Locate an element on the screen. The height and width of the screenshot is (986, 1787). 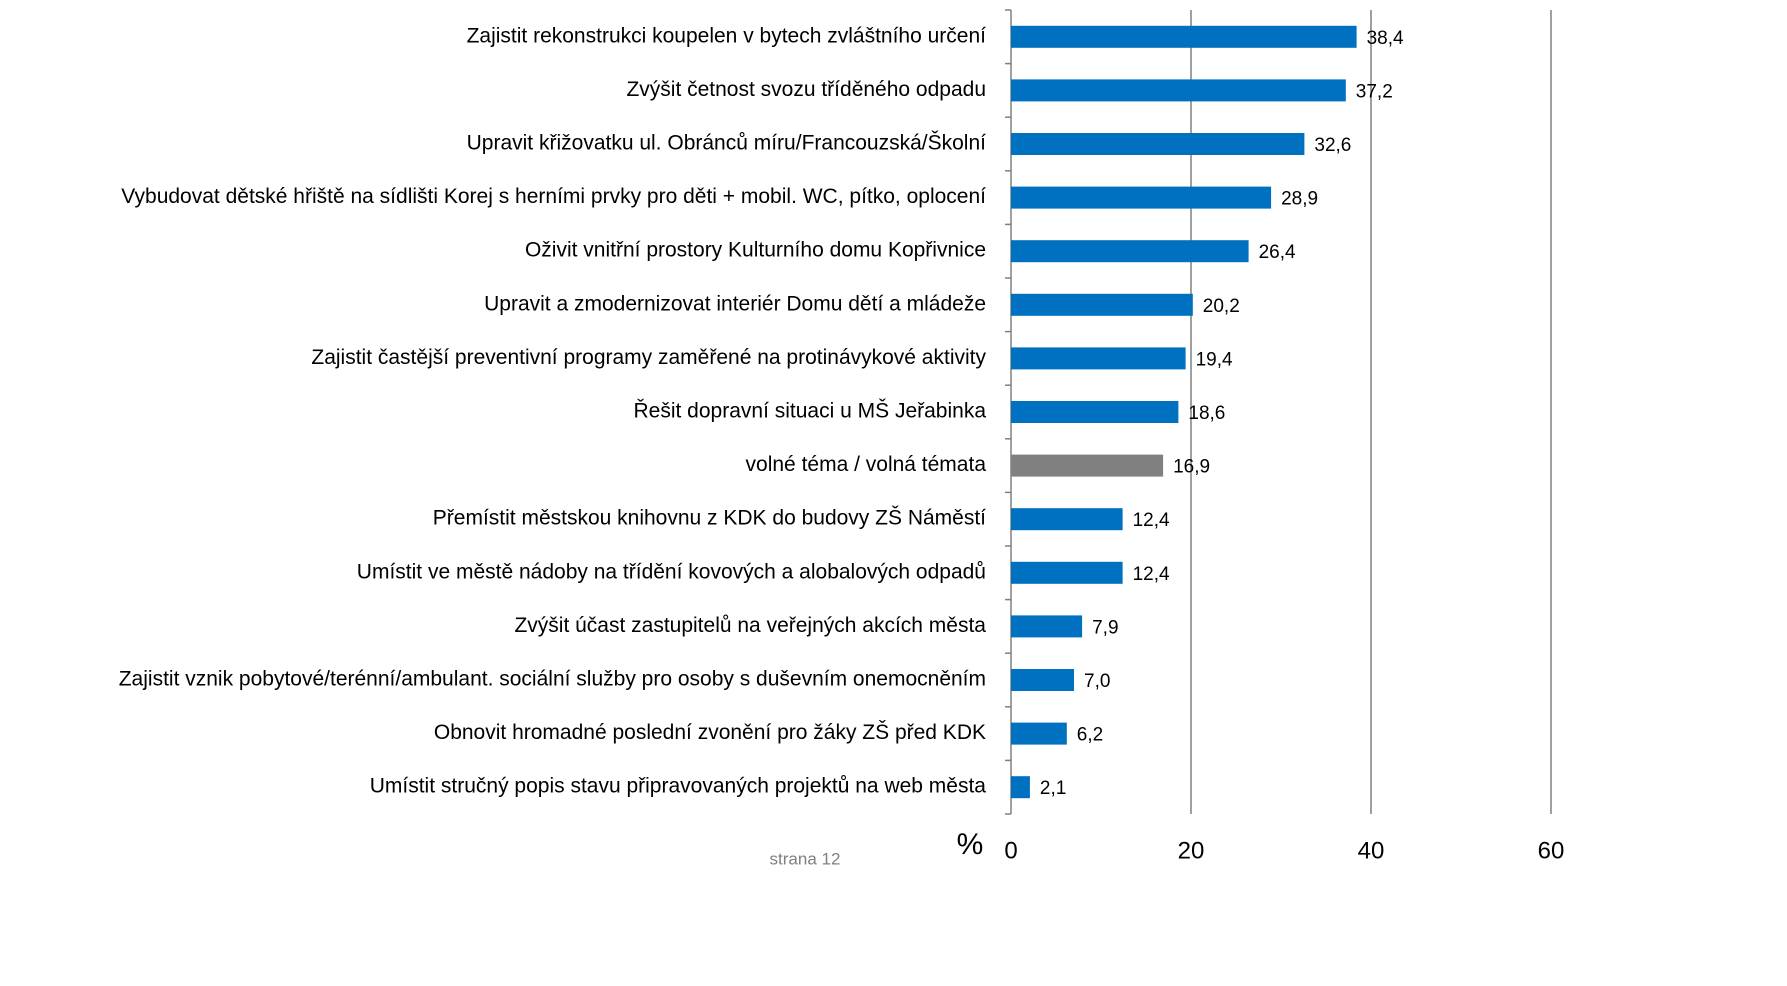
value-label: 20,2 is located at coordinates (1221, 306).